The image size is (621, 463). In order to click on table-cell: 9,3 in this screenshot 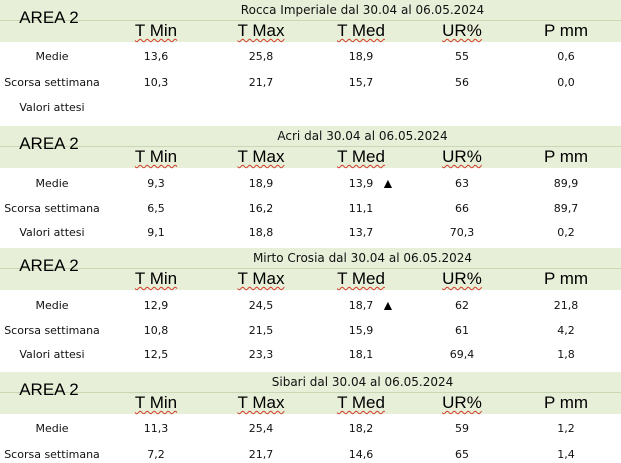, I will do `click(156, 183)`.